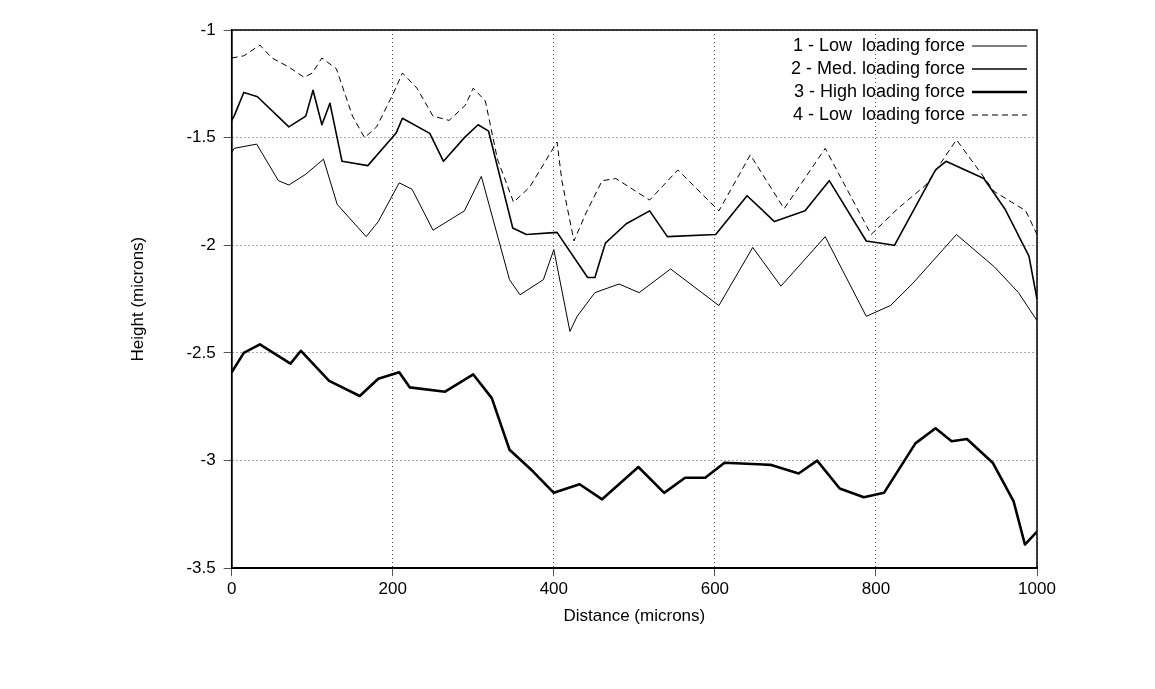 The height and width of the screenshot is (689, 1155). Describe the element at coordinates (392, 589) in the screenshot. I see `x-tick-label: 200` at that location.